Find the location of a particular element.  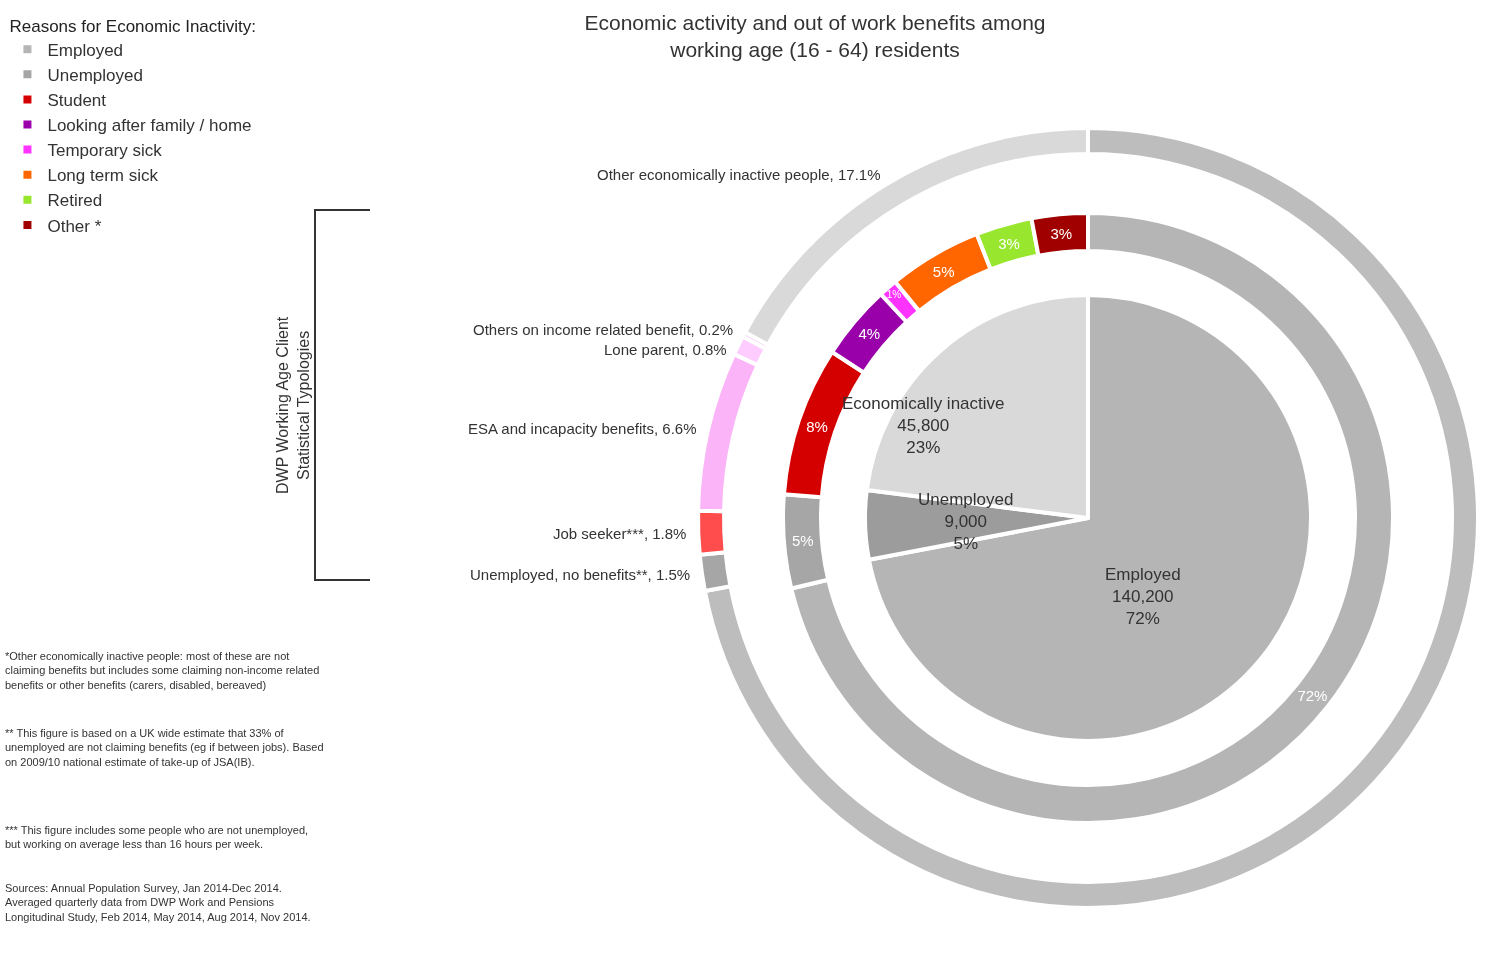

data-label: 45,800 23% is located at coordinates (923, 437).